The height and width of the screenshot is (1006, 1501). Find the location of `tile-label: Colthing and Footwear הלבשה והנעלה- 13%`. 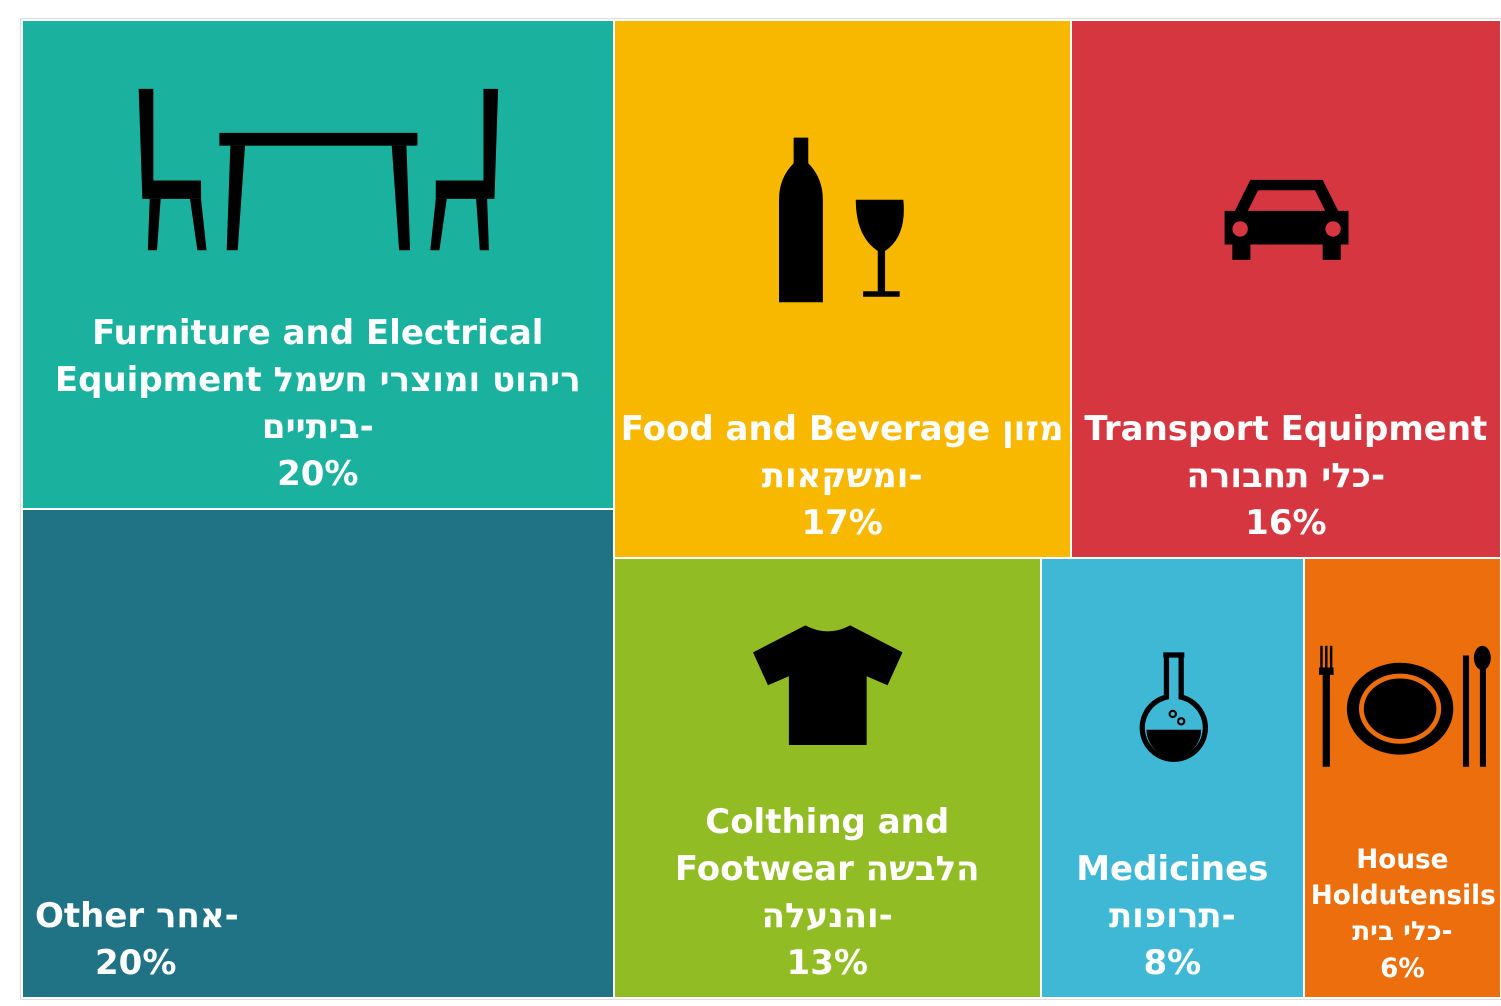

tile-label: Colthing and Footwear הלבשה והנעלה- 13% is located at coordinates (827, 893).